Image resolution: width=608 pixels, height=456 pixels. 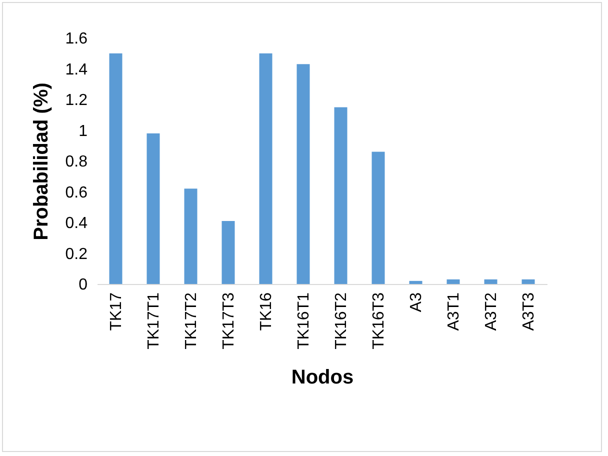 What do you see at coordinates (41, 161) in the screenshot?
I see `y-axis-title: Probabilidad (%)` at bounding box center [41, 161].